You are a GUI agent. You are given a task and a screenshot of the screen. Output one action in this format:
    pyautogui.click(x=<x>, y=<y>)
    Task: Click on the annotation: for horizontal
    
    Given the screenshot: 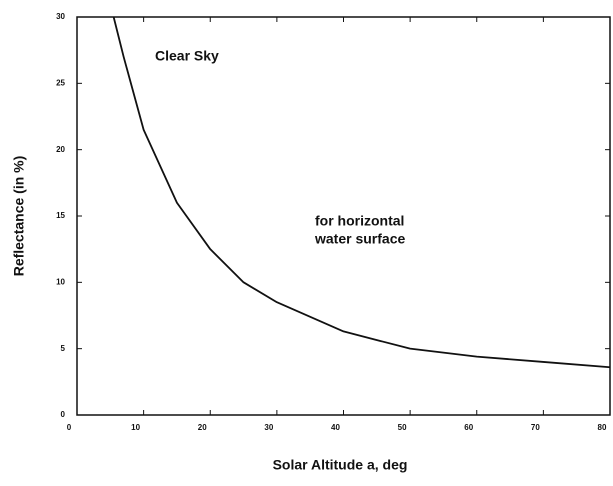 What is the action you would take?
    pyautogui.click(x=359, y=221)
    